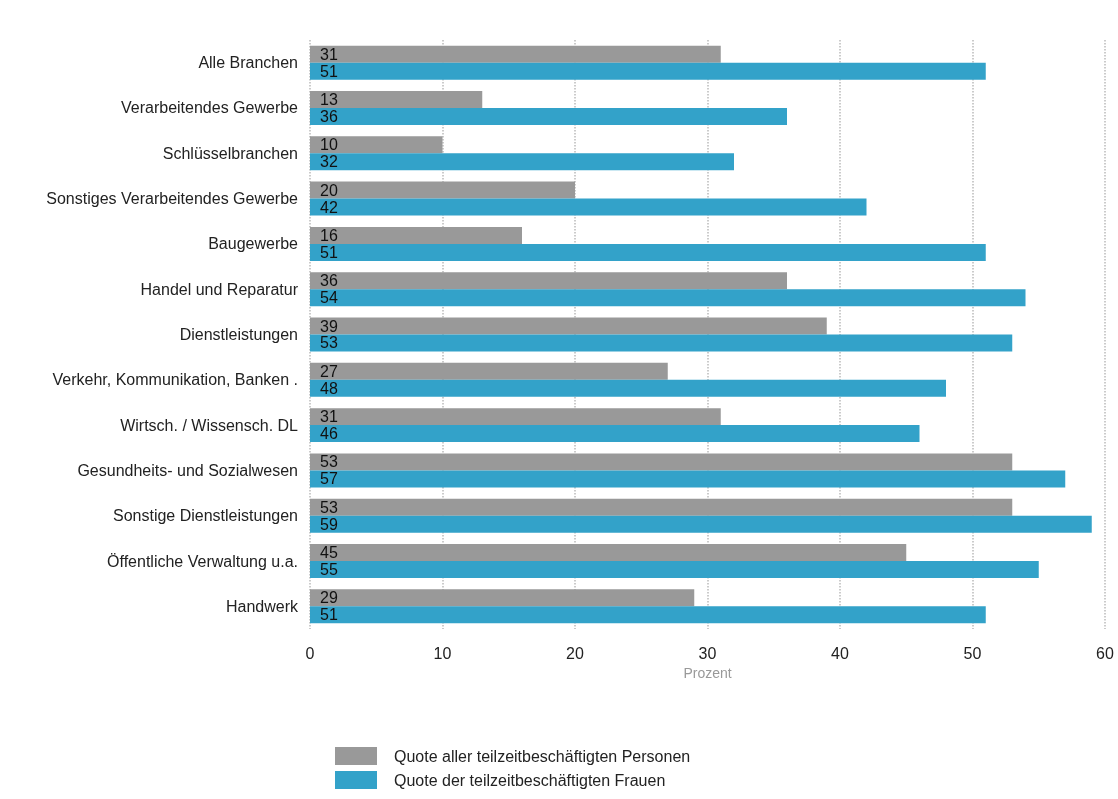  What do you see at coordinates (210, 108) in the screenshot?
I see `y-tick-label: Verarbeitendes Gewerbe` at bounding box center [210, 108].